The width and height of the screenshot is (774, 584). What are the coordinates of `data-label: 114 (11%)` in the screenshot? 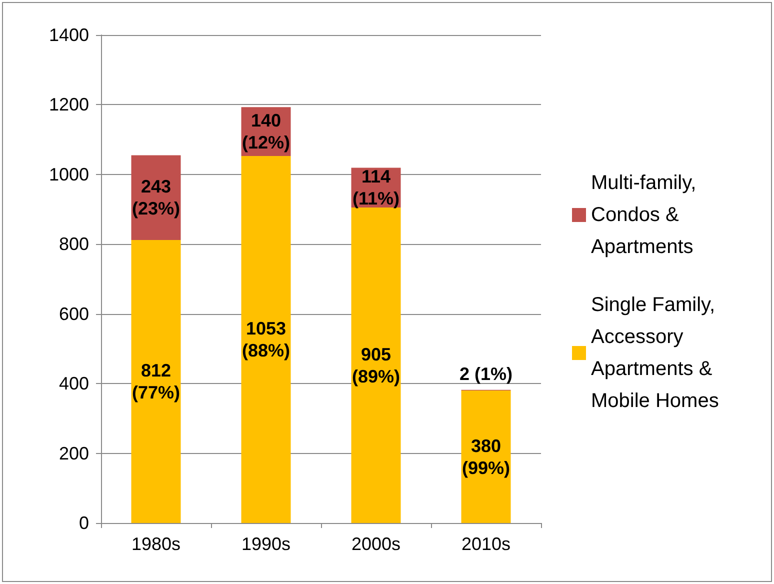 It's located at (376, 187).